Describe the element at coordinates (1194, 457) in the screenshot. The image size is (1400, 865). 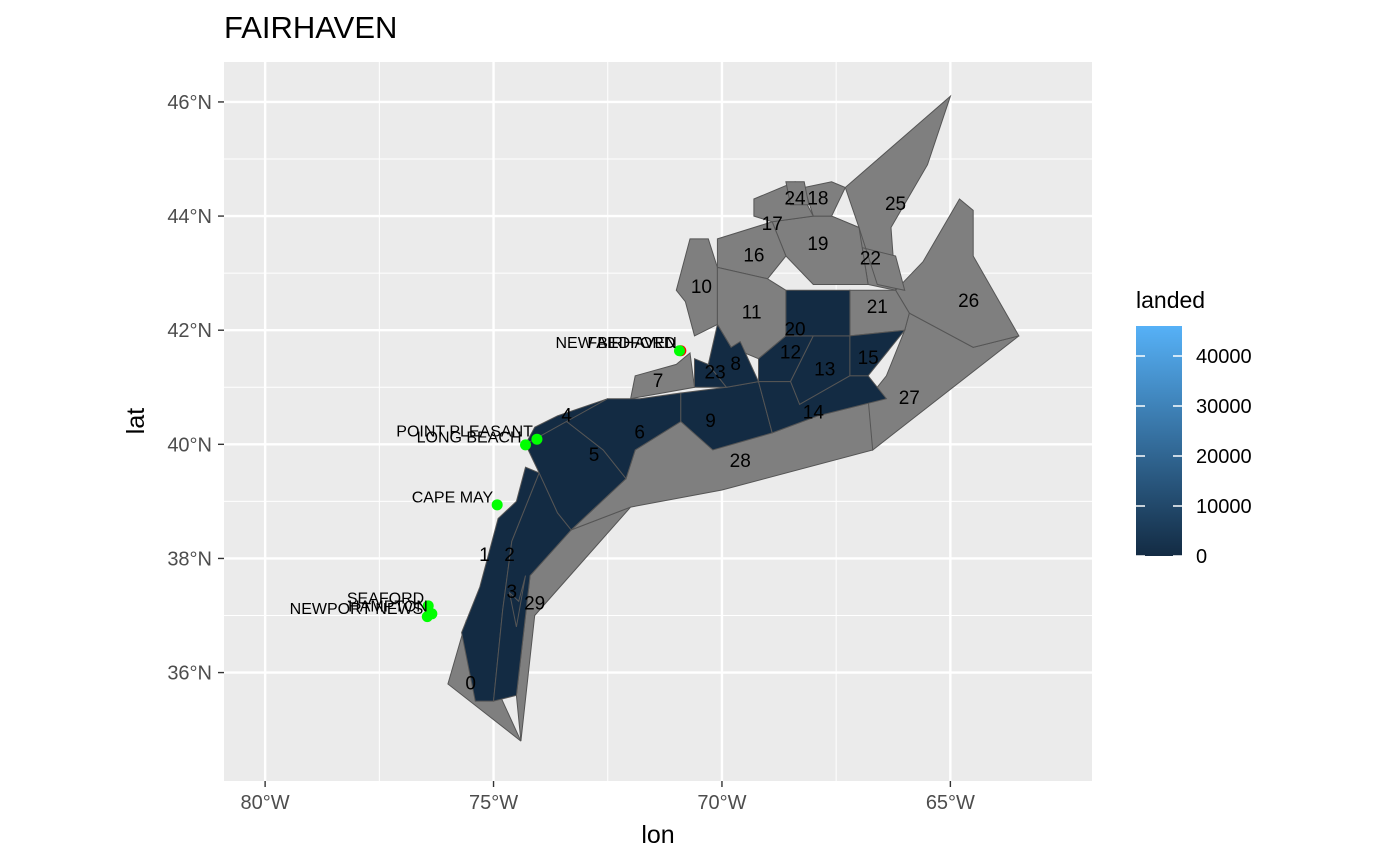
I see `legend-ticks: 40000 30000 20000 10000 0` at that location.